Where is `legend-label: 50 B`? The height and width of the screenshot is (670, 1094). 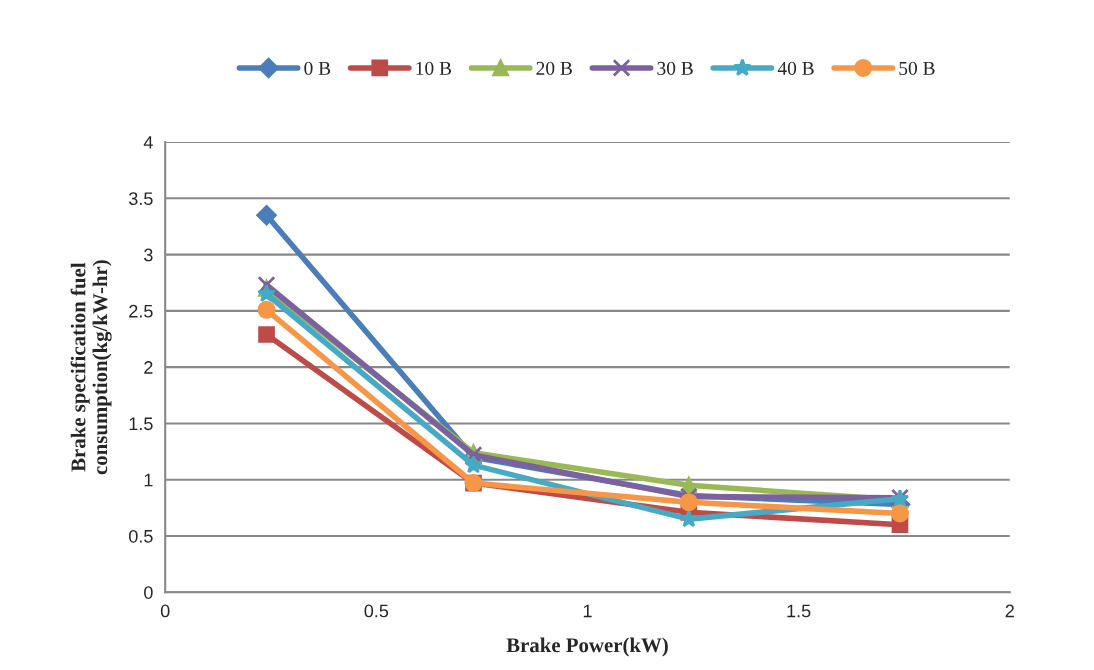 legend-label: 50 B is located at coordinates (917, 68).